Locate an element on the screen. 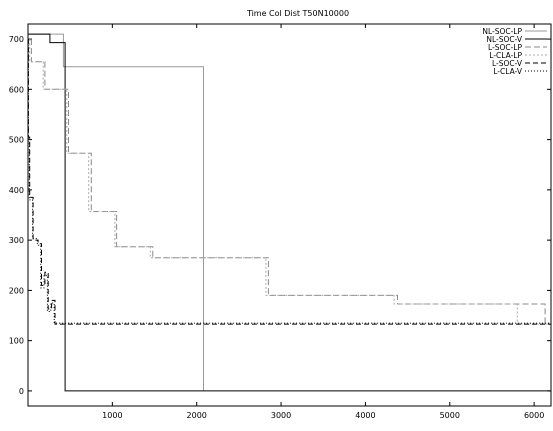  x-tick-label: 4000 is located at coordinates (365, 415).